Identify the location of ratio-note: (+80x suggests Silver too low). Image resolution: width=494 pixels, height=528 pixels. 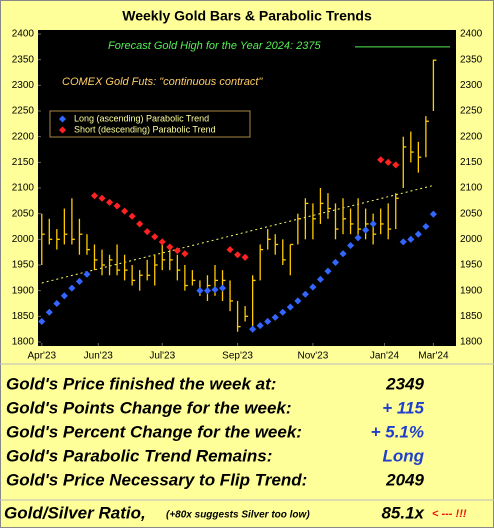
(238, 515).